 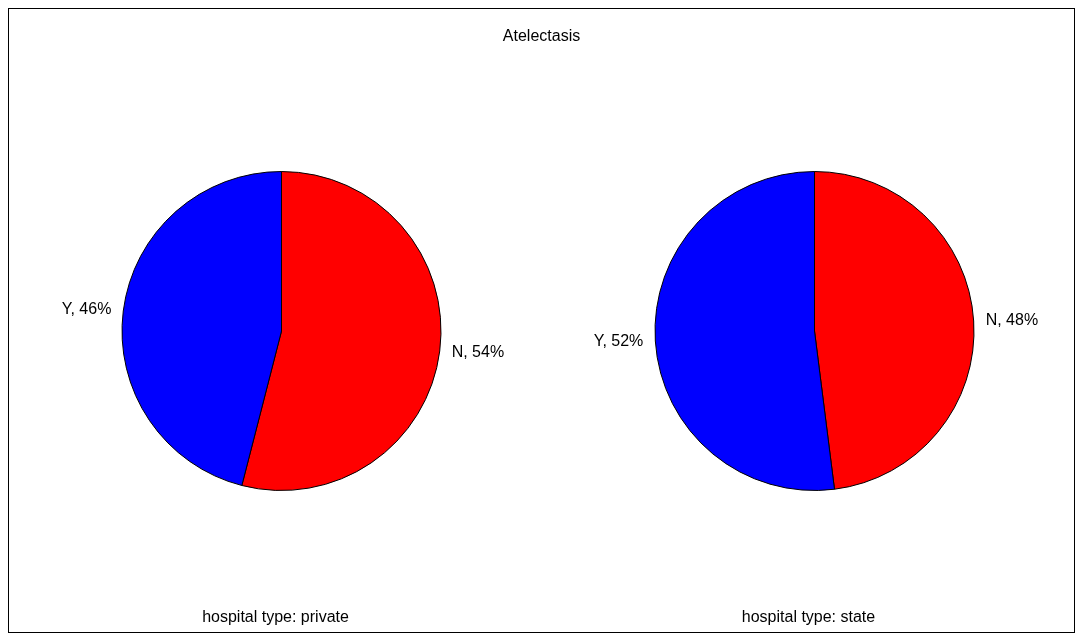 I want to click on text: Atelectasis, so click(x=541, y=36).